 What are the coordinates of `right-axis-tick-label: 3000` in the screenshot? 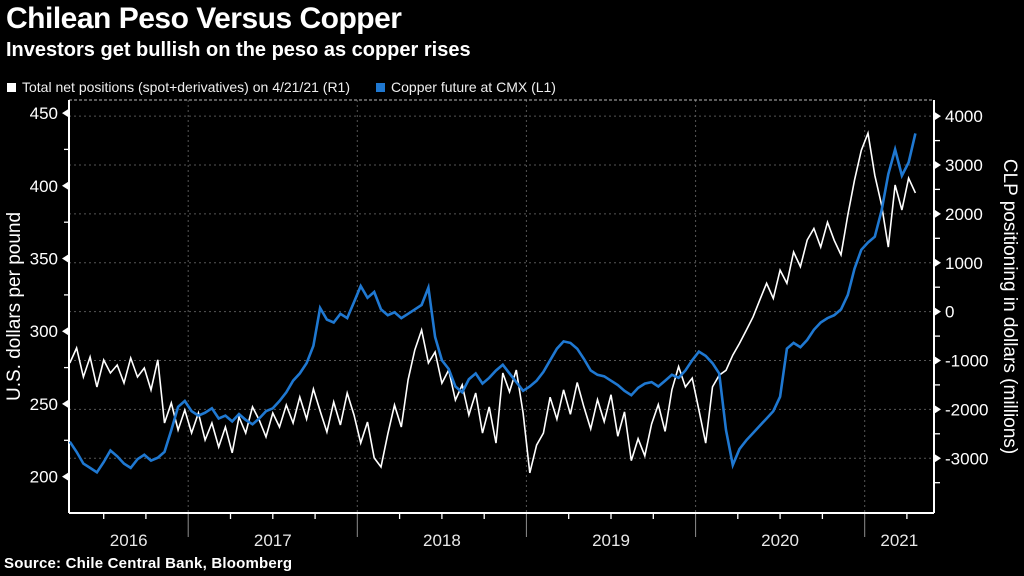 It's located at (964, 165).